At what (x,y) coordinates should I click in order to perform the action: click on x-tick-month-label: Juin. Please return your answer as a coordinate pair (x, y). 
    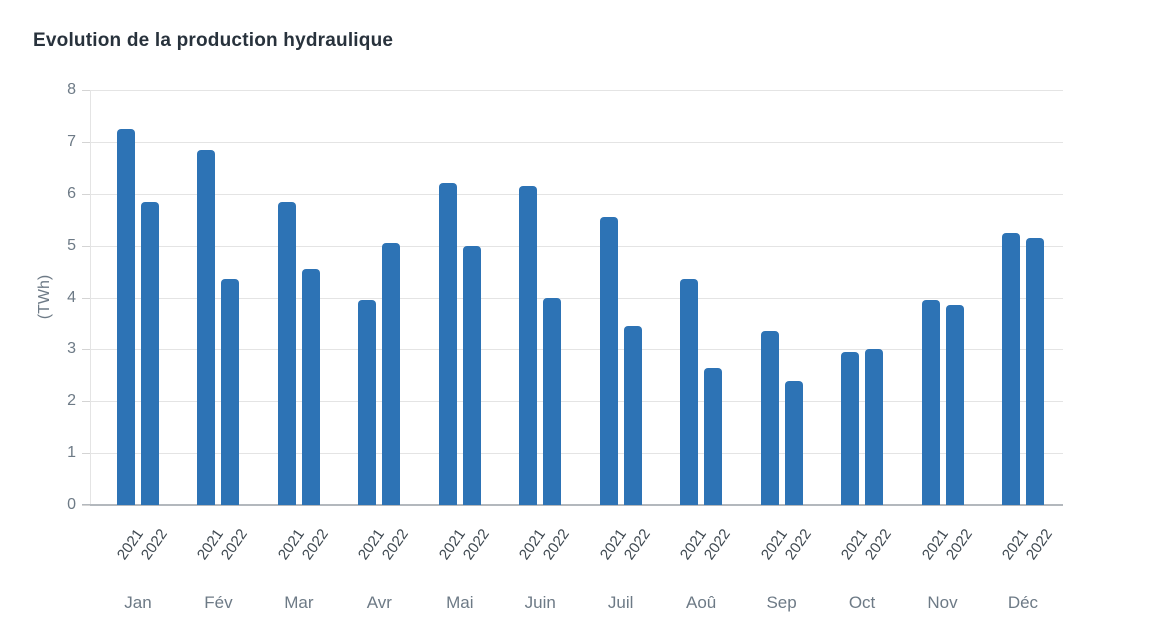
    Looking at the image, I should click on (540, 602).